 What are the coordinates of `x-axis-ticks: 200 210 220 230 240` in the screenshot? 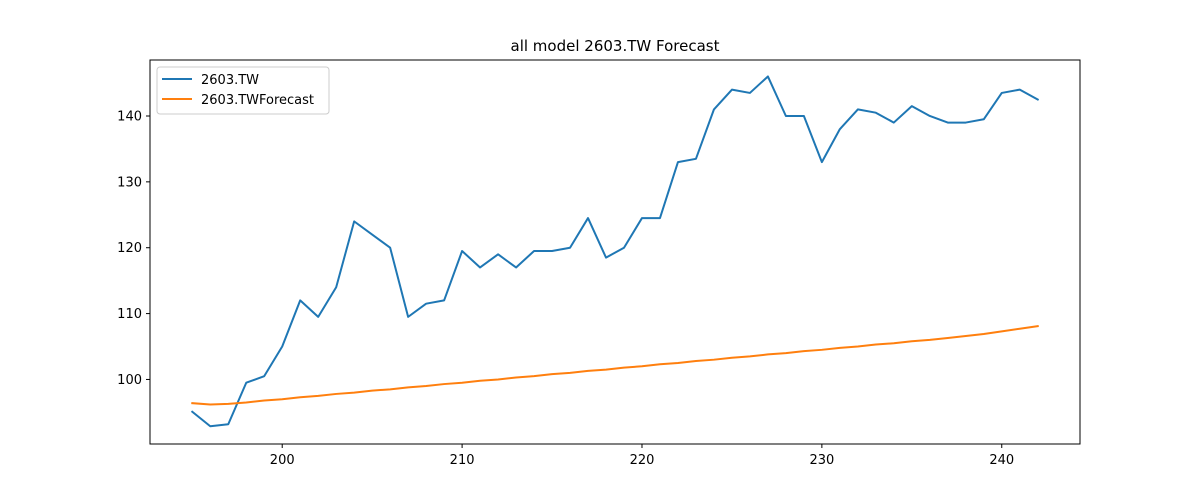 It's located at (642, 456).